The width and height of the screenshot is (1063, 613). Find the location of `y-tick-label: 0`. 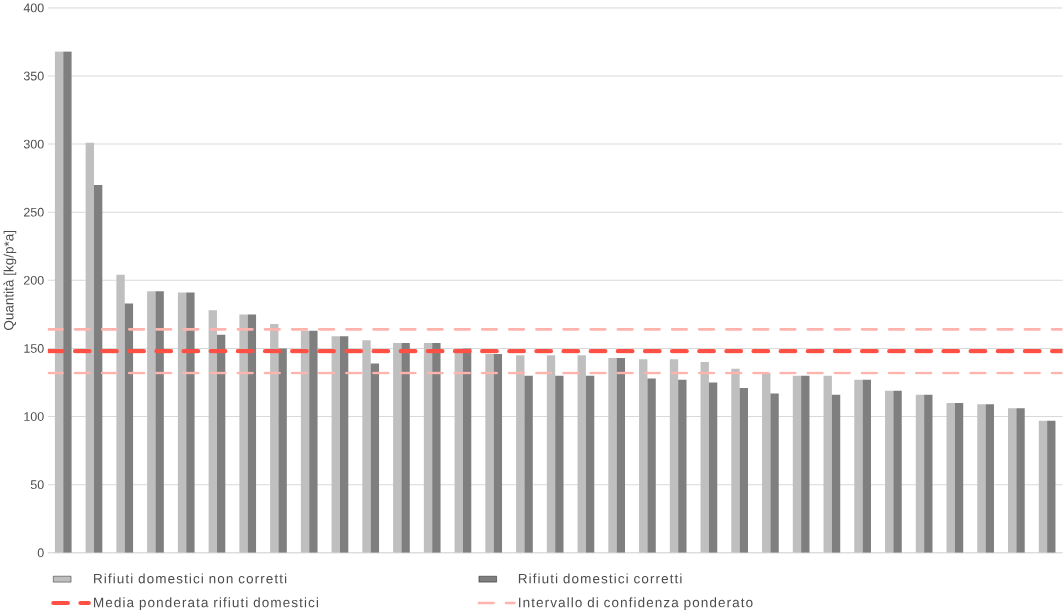

y-tick-label: 0 is located at coordinates (40, 553).